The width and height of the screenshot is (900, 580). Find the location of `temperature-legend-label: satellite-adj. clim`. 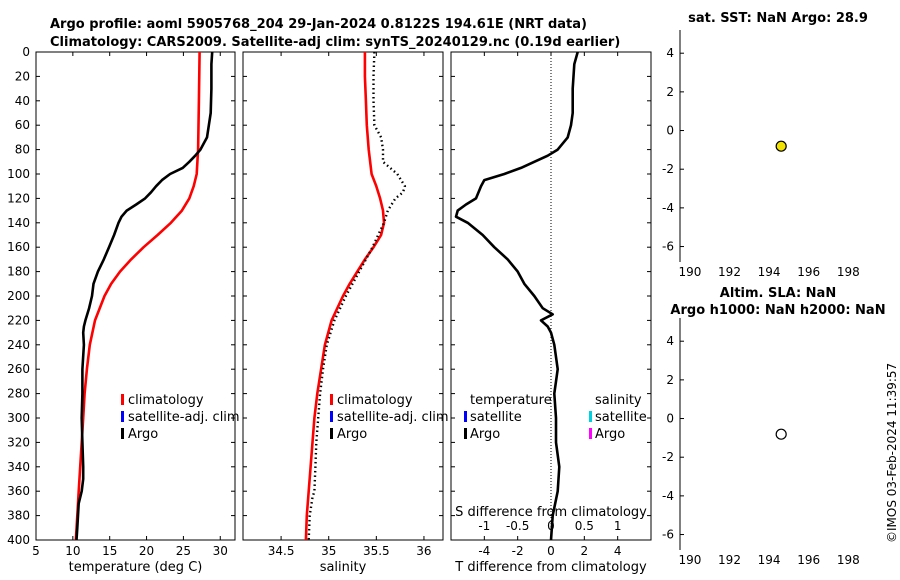

temperature-legend-label: satellite-adj. clim is located at coordinates (184, 417).